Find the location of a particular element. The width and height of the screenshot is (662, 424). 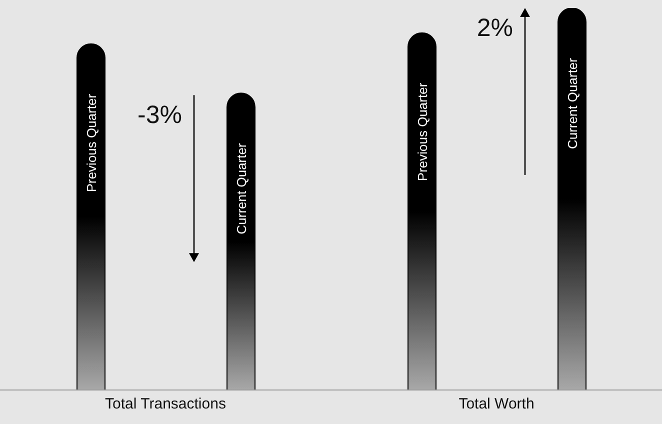

series-label: Previous Quarter is located at coordinates (91, 142).